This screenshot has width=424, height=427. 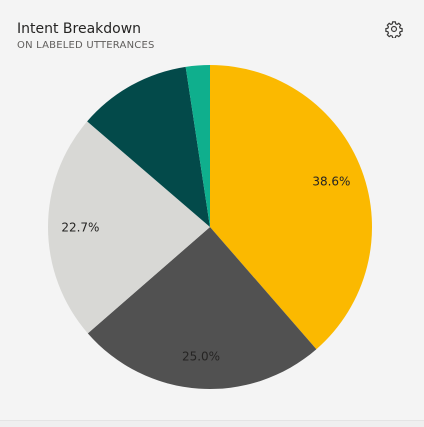 What do you see at coordinates (201, 356) in the screenshot?
I see `pie-slice-label-2: 25.0%` at bounding box center [201, 356].